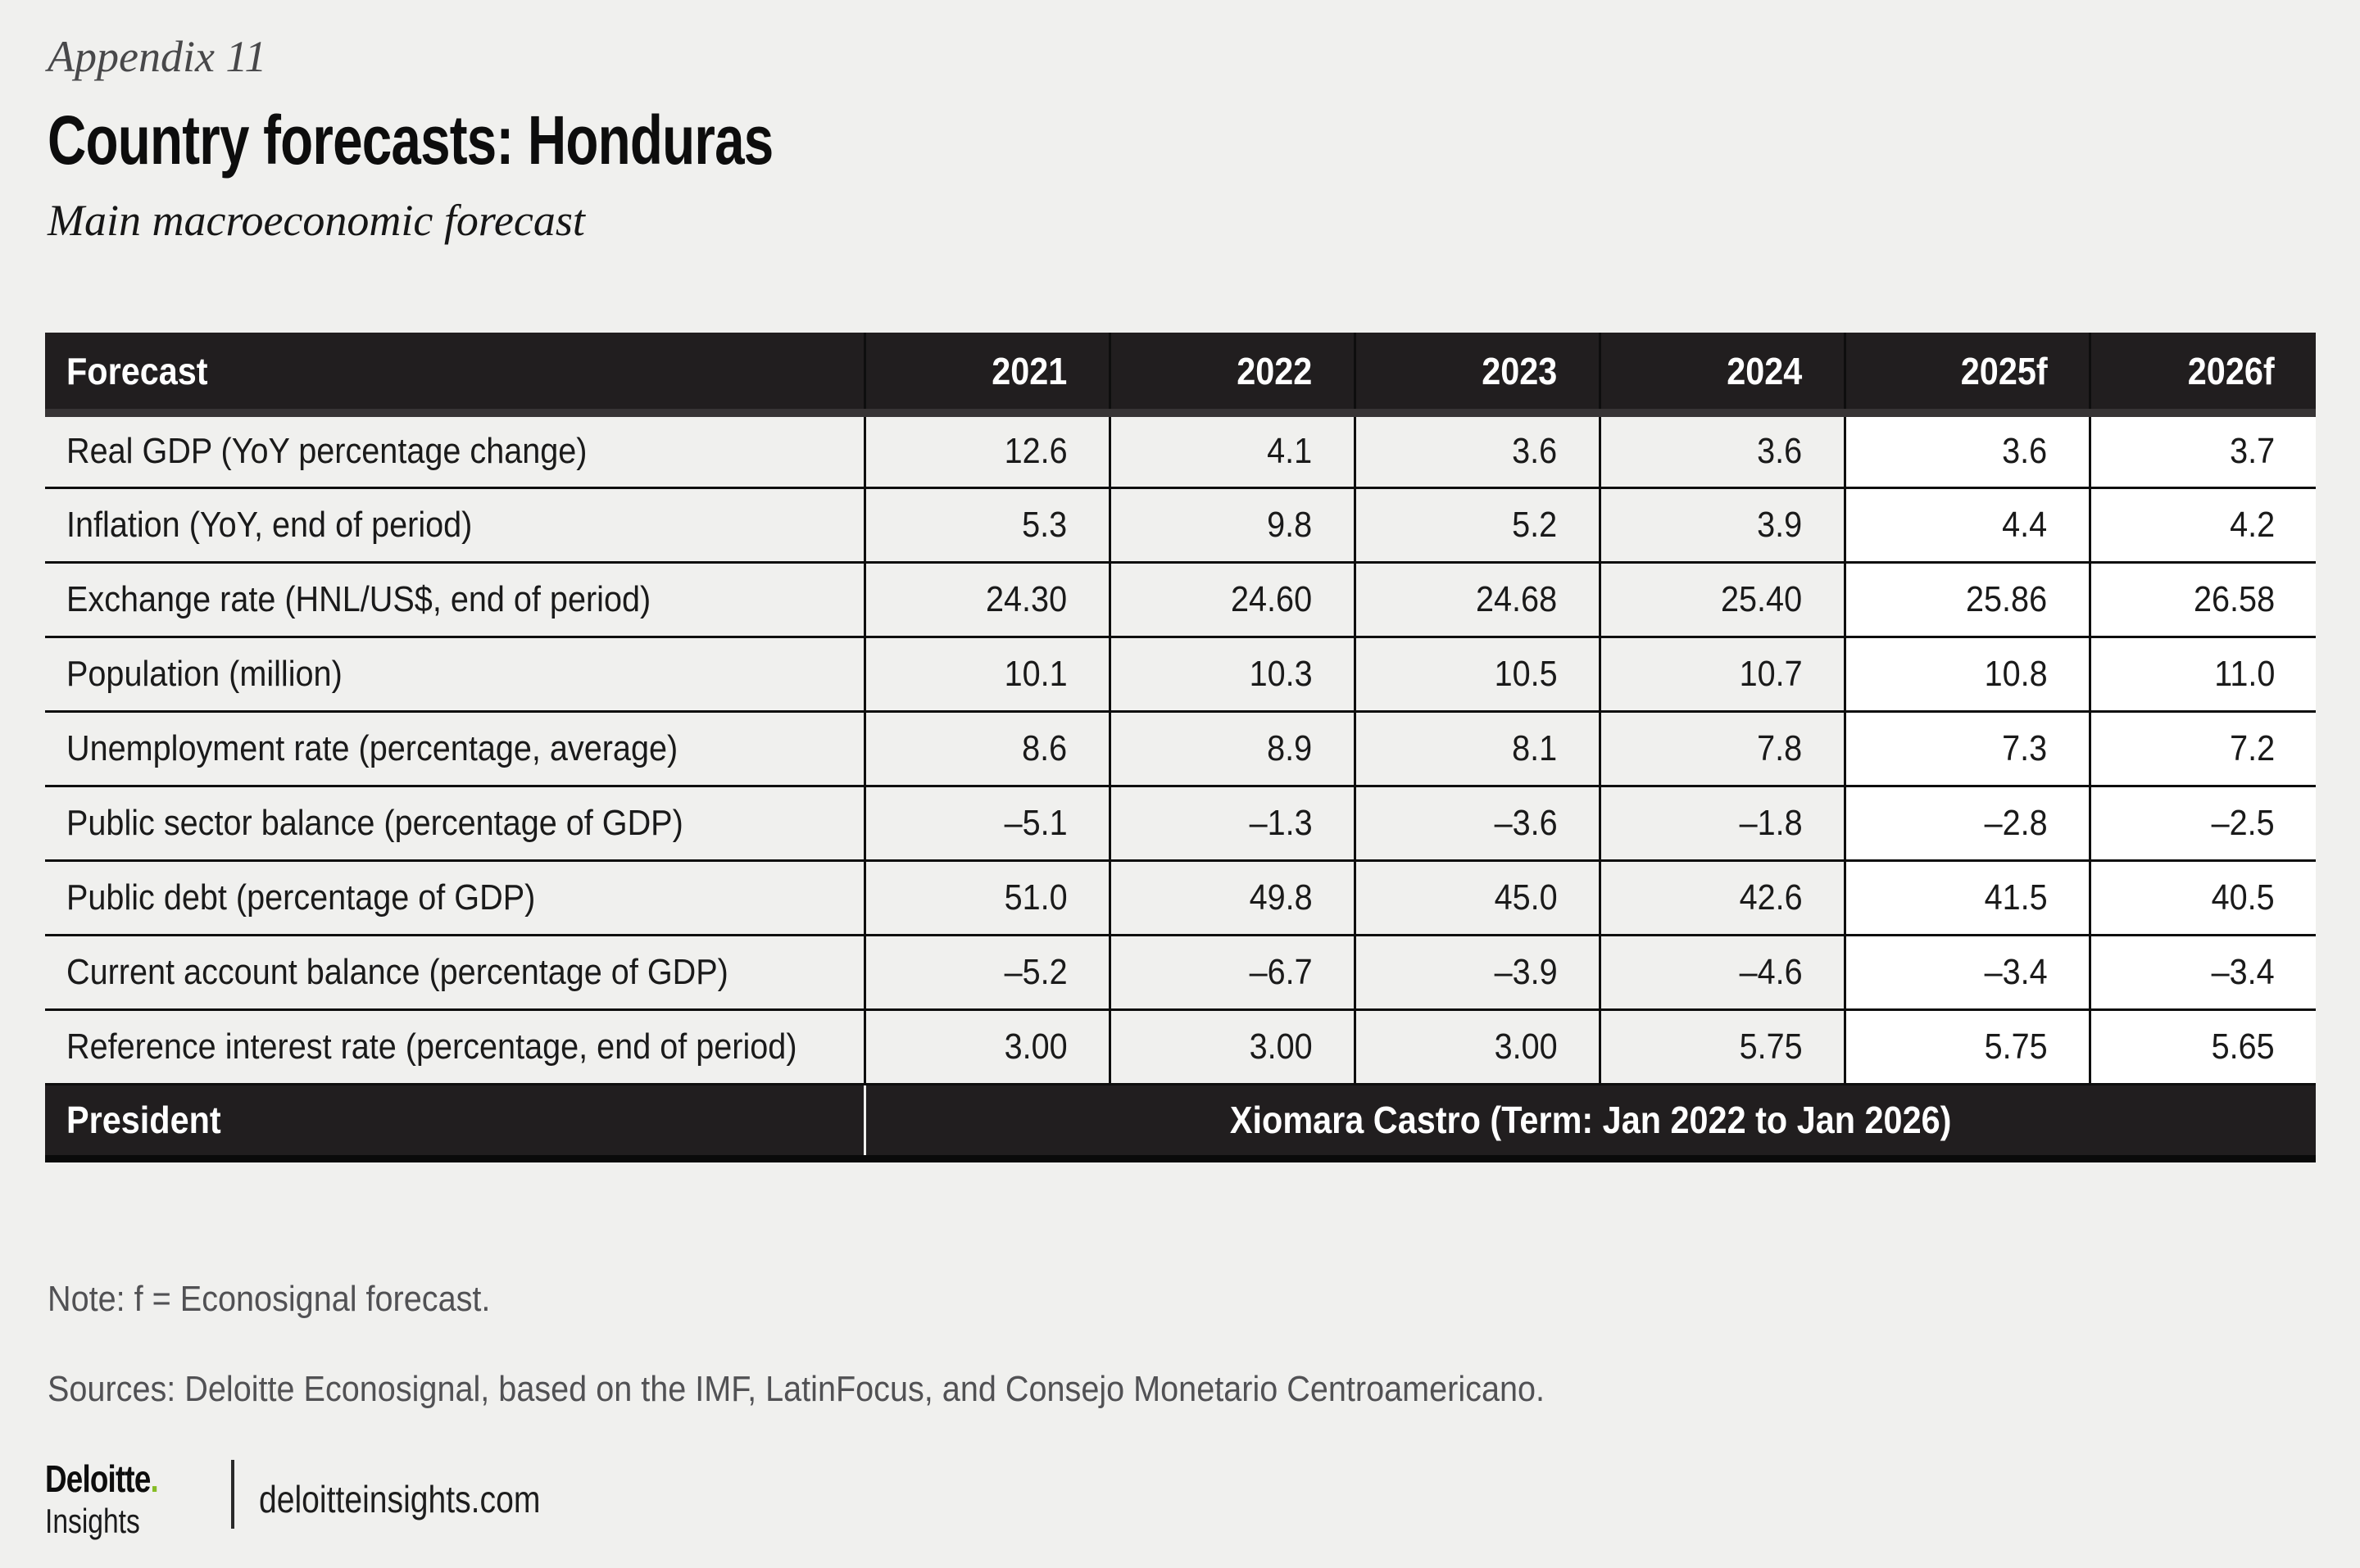  I want to click on row-label-cell: Unemployment rate (percentage, average), so click(455, 747).